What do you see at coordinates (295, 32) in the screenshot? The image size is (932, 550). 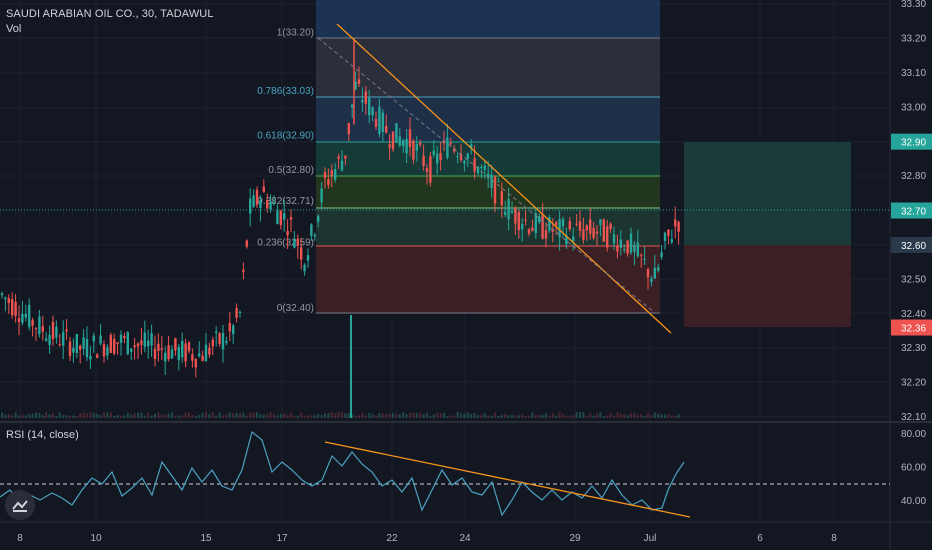 I see `fib-level-label: 1(33.20)` at bounding box center [295, 32].